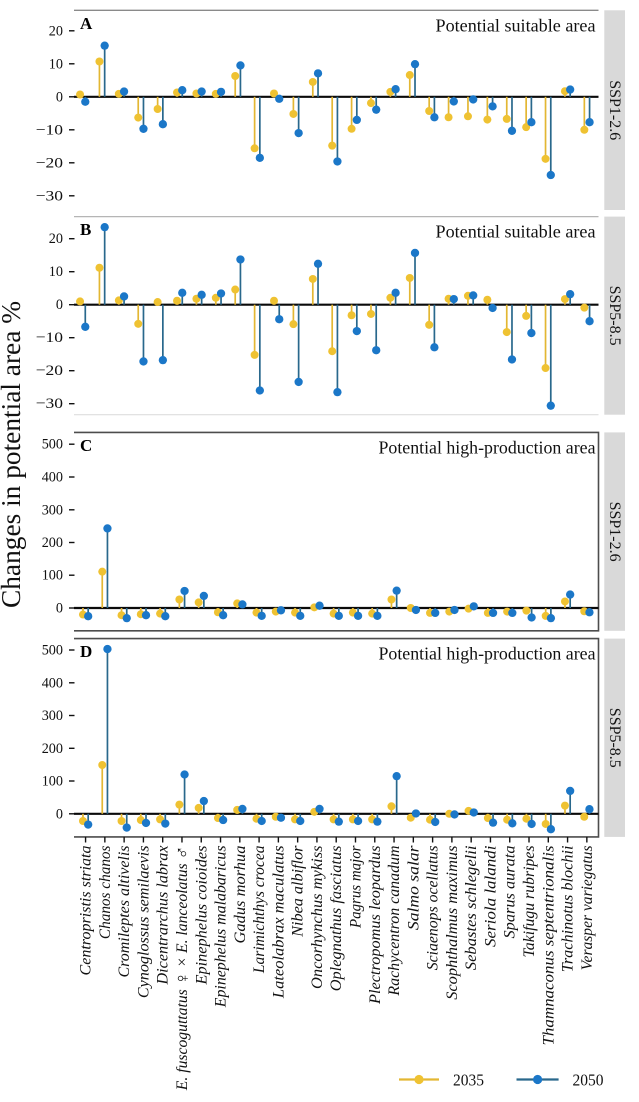  Describe the element at coordinates (548, 946) in the screenshot. I see `svg-text: Thamnaconus septentrionalis` at that location.